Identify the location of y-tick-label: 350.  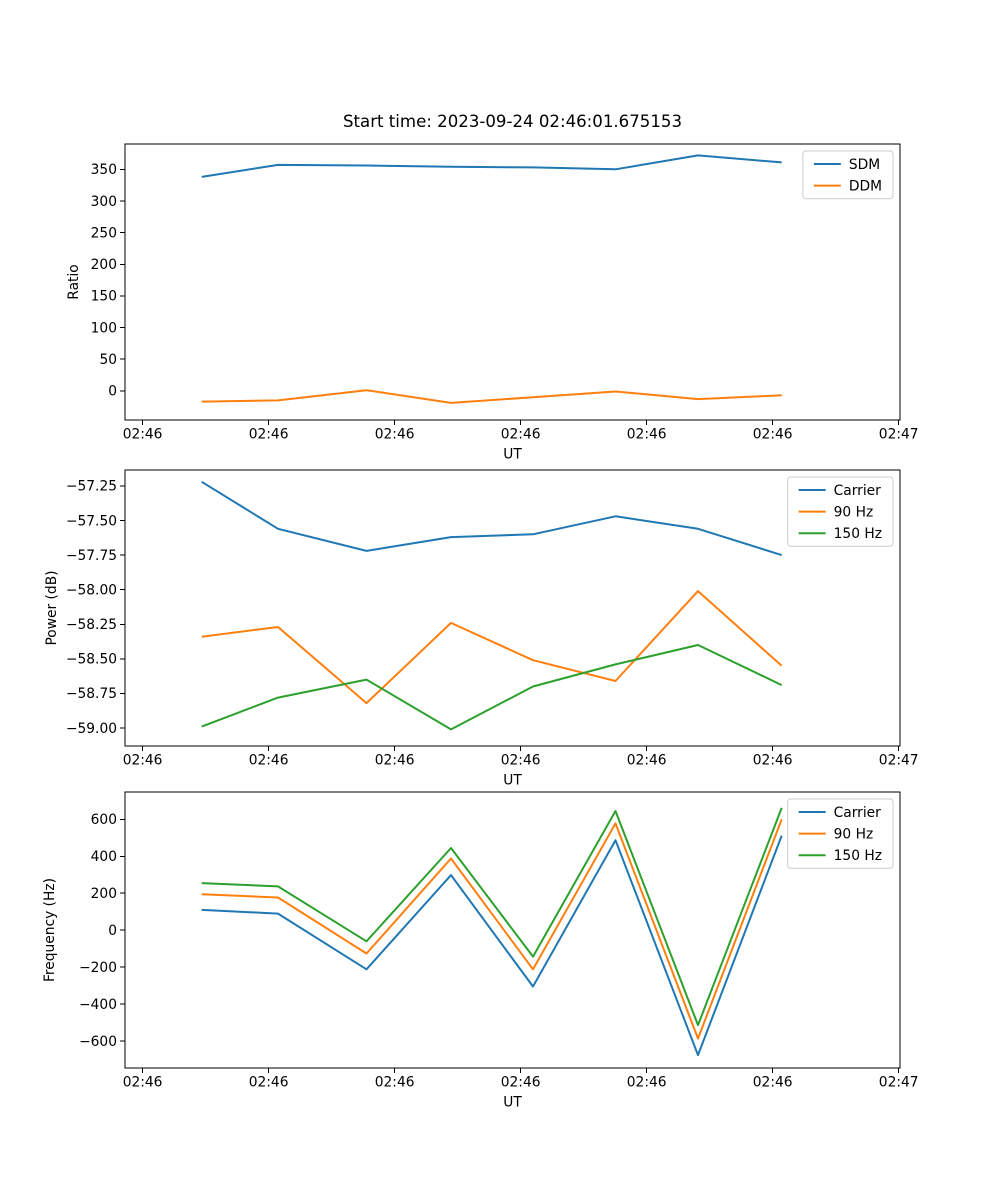
(104, 170).